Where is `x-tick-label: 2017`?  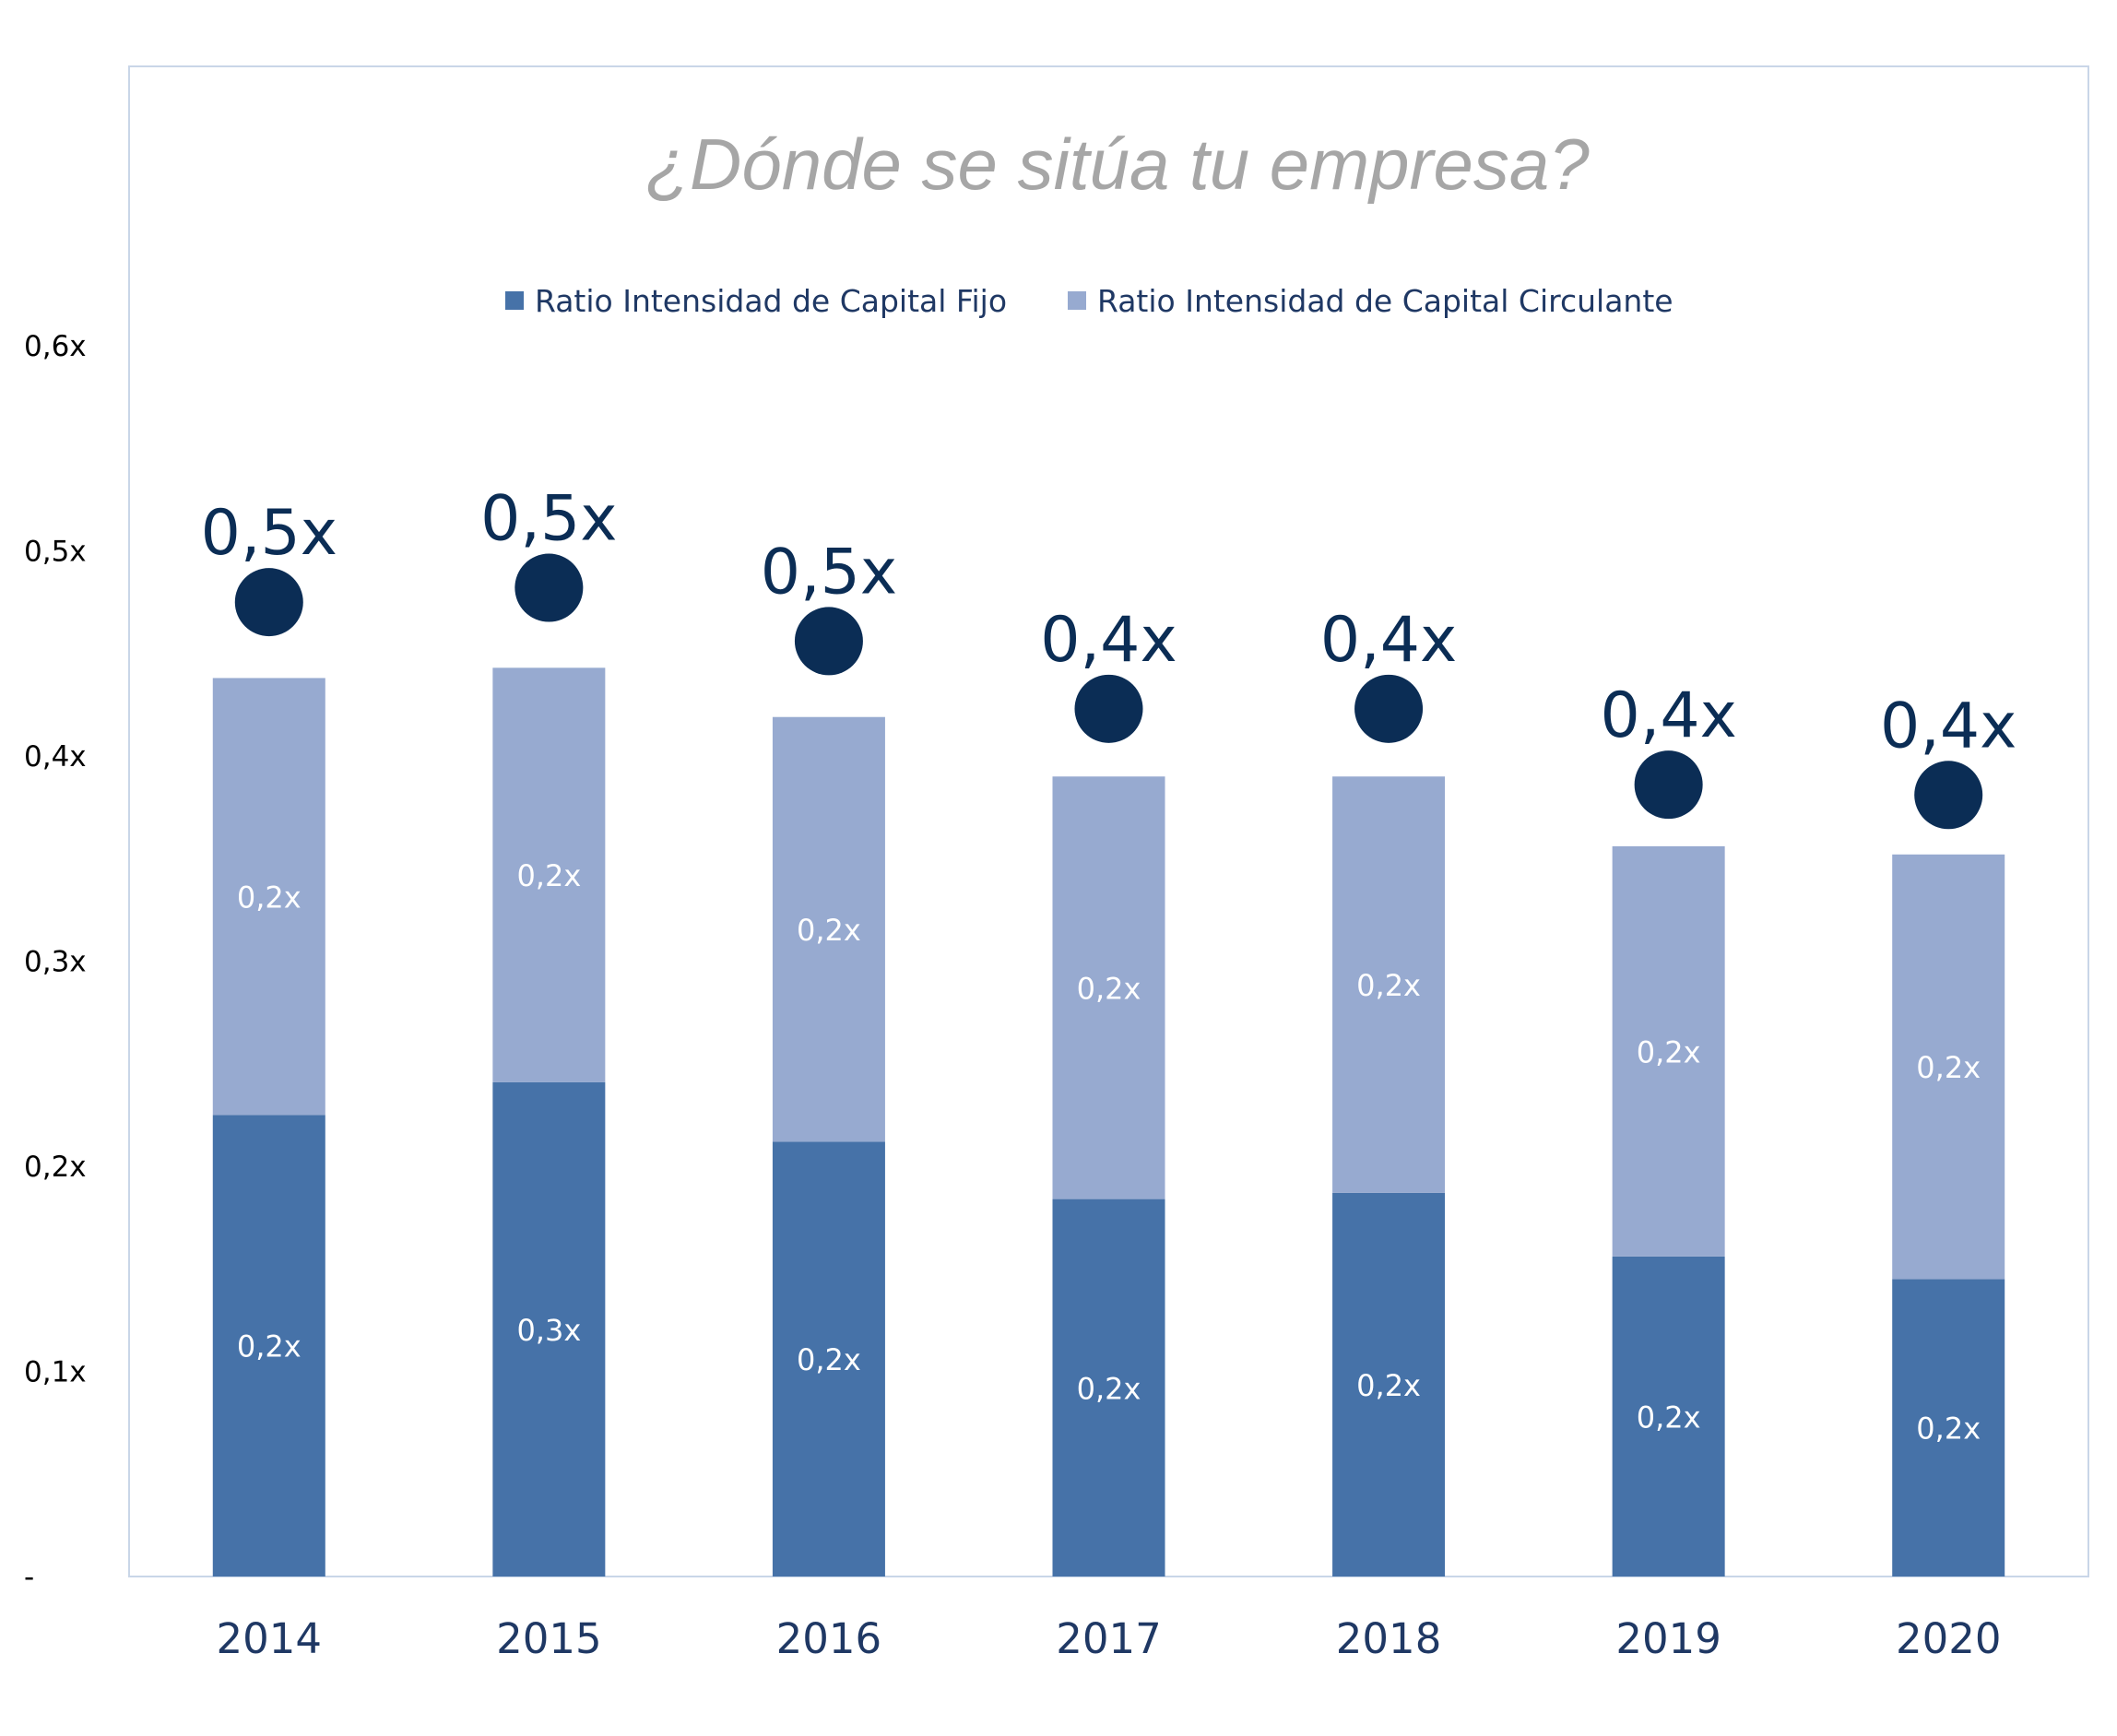
x-tick-label: 2017 is located at coordinates (1109, 1638).